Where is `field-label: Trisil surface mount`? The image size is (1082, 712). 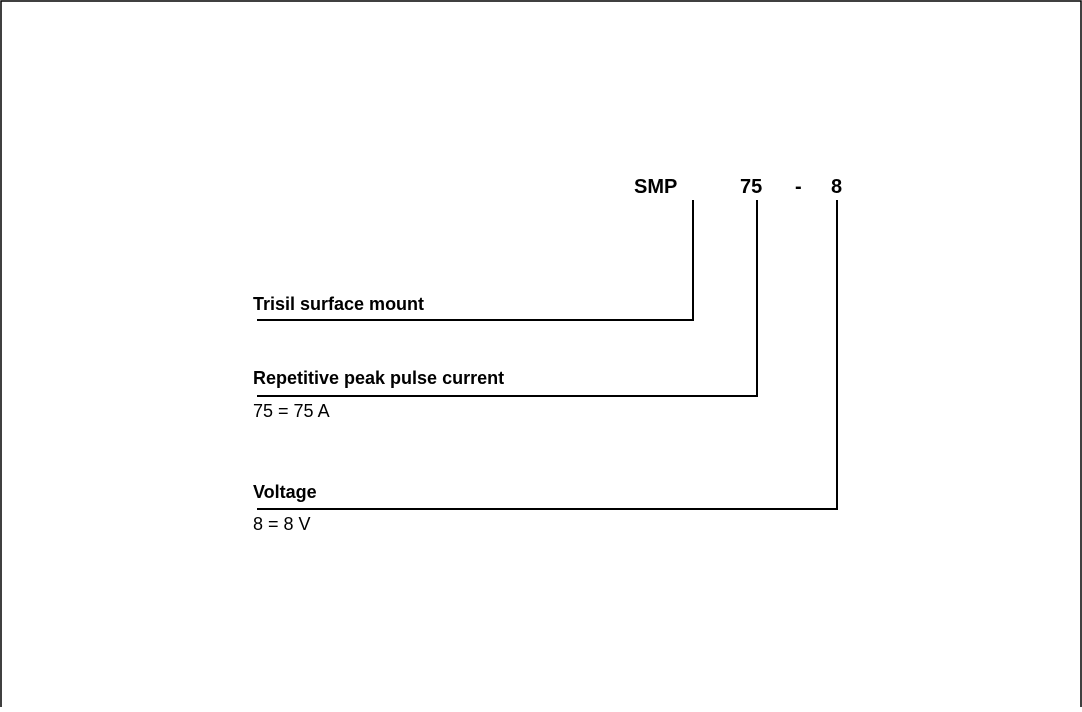
field-label: Trisil surface mount is located at coordinates (338, 304).